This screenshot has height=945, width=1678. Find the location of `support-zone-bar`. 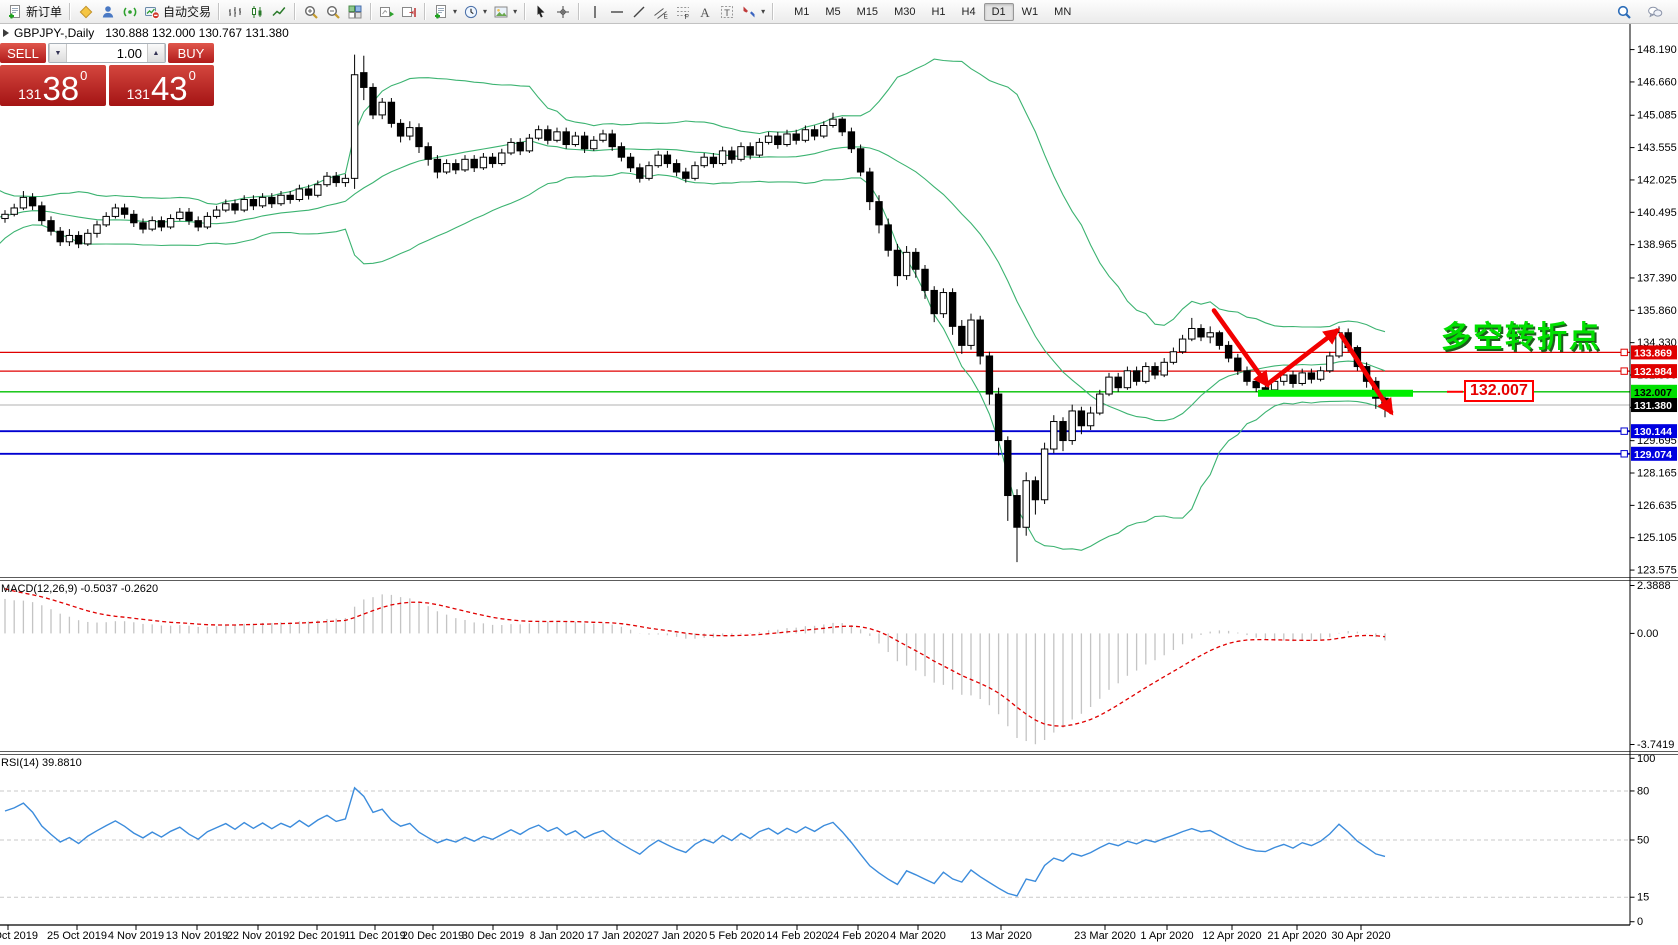

support-zone-bar is located at coordinates (1335, 393).